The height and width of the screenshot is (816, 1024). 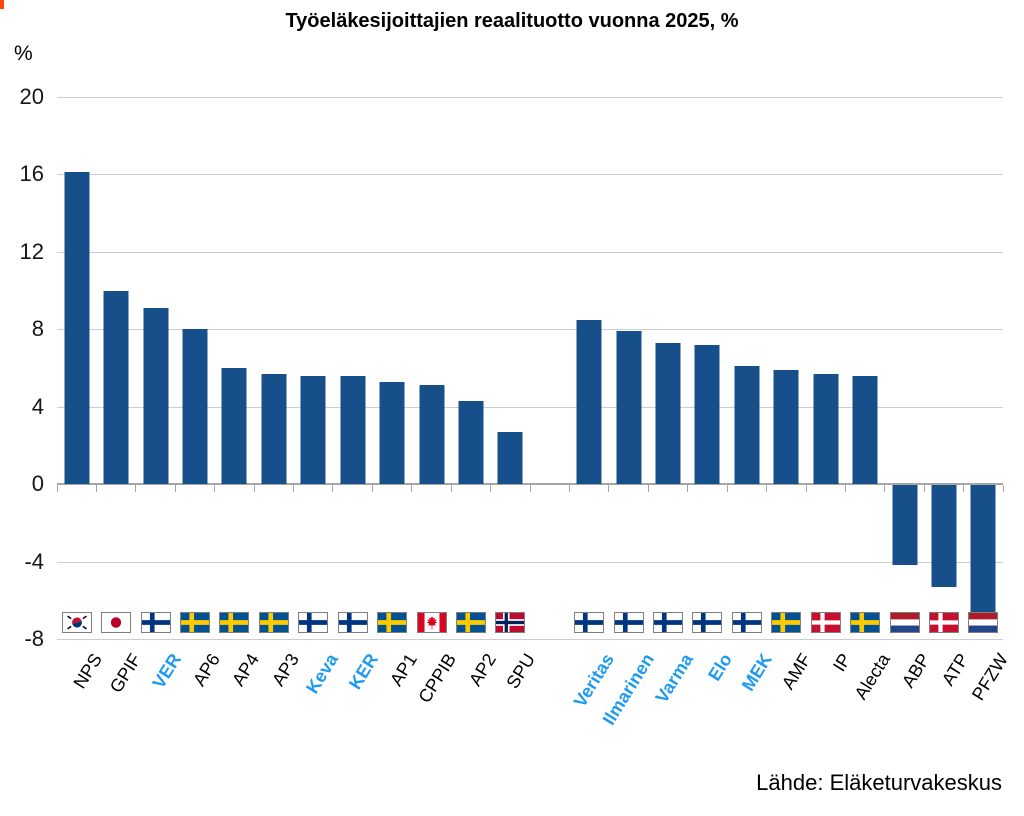 What do you see at coordinates (510, 458) in the screenshot?
I see `bar-SPU` at bounding box center [510, 458].